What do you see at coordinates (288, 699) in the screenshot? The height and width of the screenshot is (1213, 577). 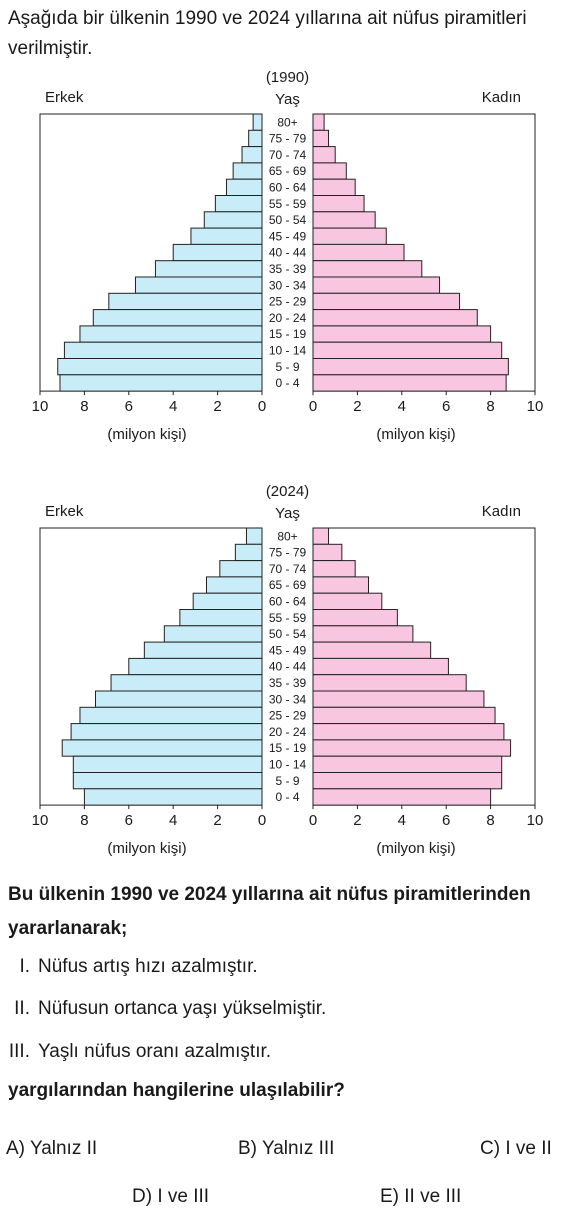 I see `age-group-label: 30 - 34` at bounding box center [288, 699].